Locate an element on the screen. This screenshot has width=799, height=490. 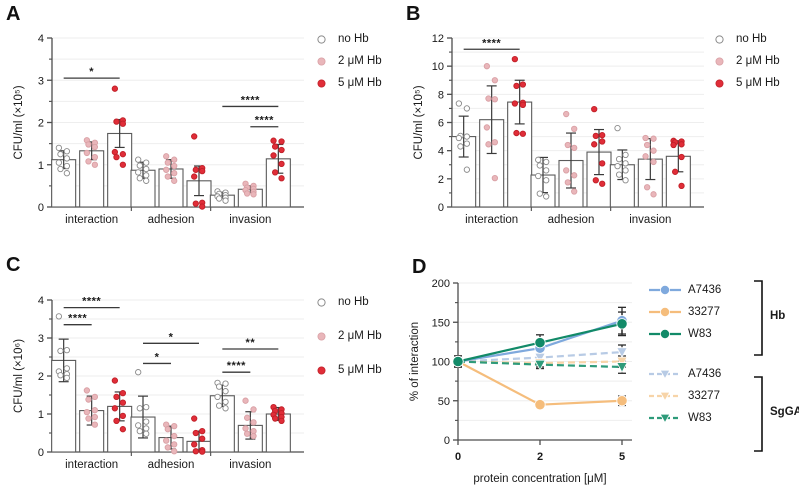
svg-text: protein concentration [μM] is located at coordinates (539, 479).